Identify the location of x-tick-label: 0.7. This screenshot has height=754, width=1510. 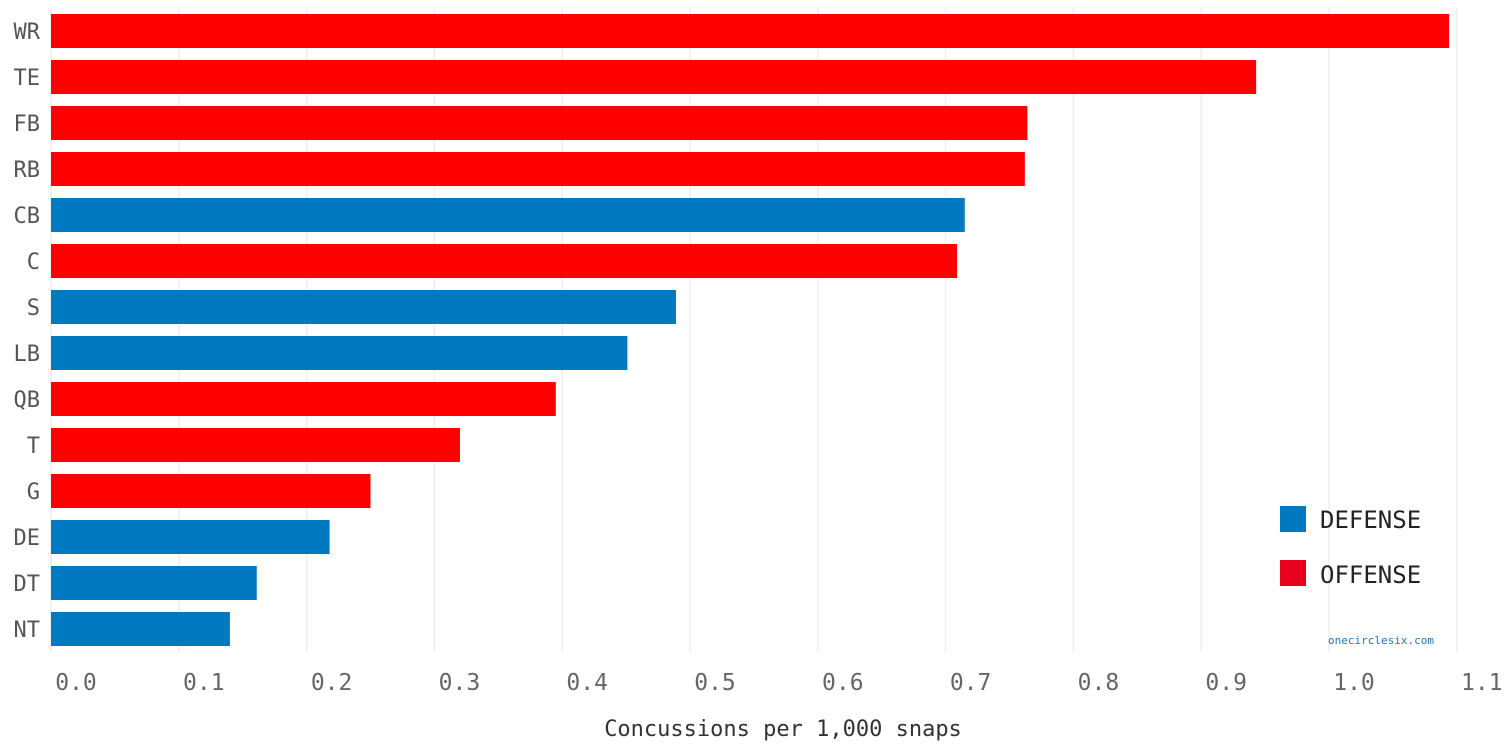
(971, 683).